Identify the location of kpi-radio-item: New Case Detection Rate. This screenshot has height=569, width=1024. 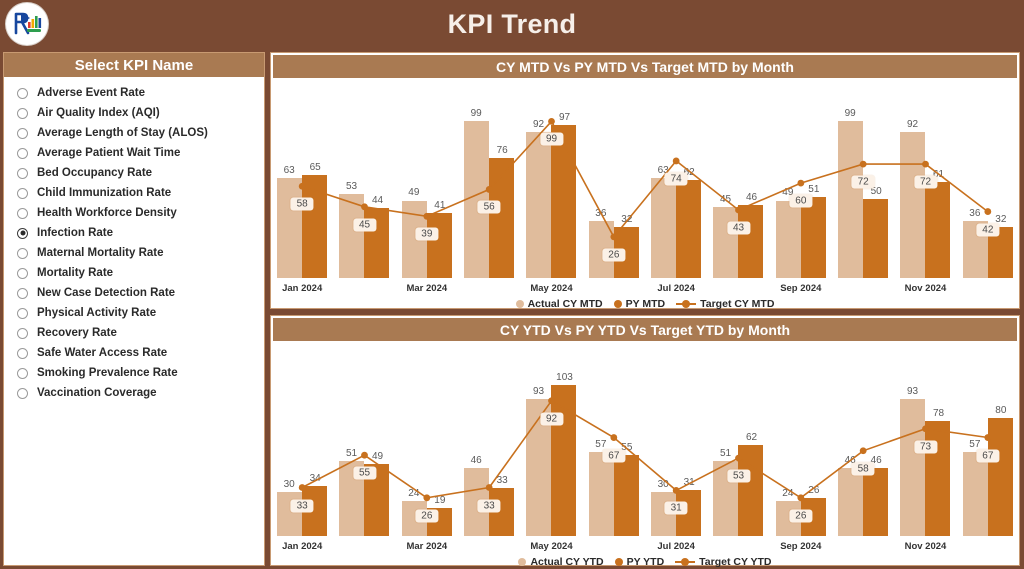
(134, 293).